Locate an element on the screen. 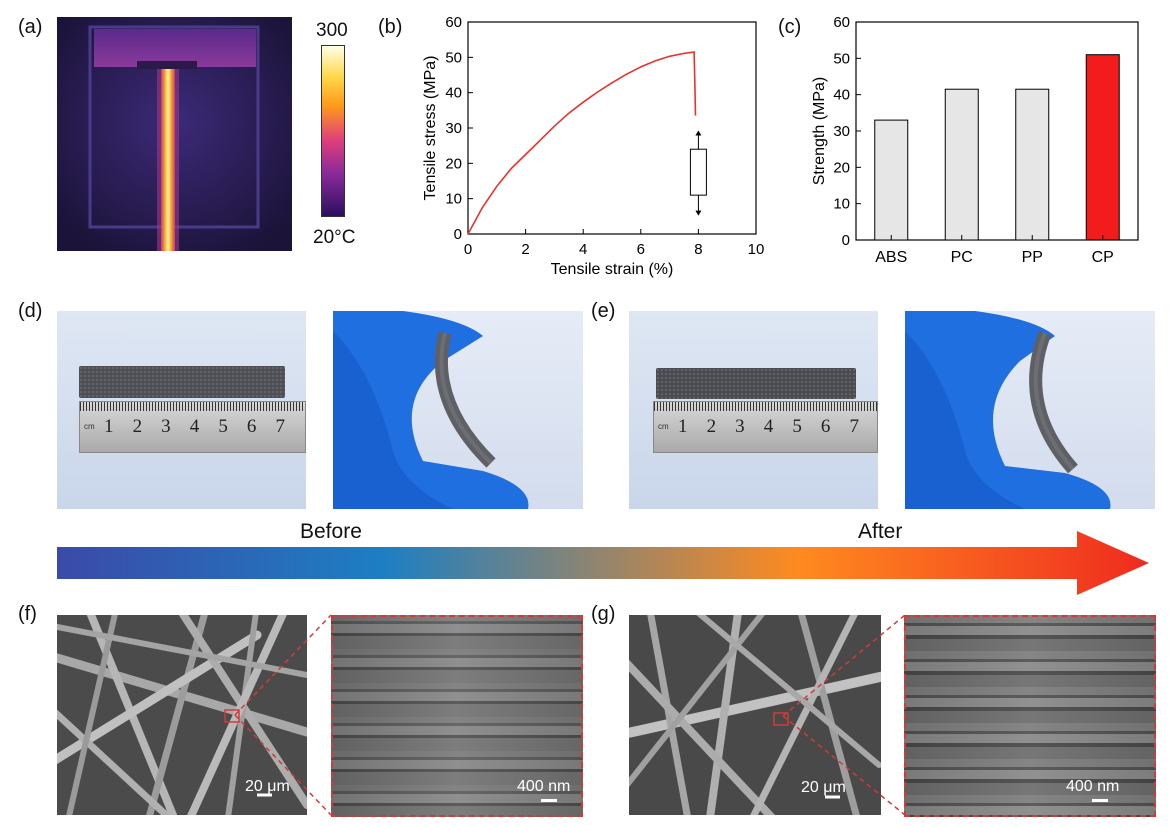  panel-label-d: (d) is located at coordinates (30, 311).